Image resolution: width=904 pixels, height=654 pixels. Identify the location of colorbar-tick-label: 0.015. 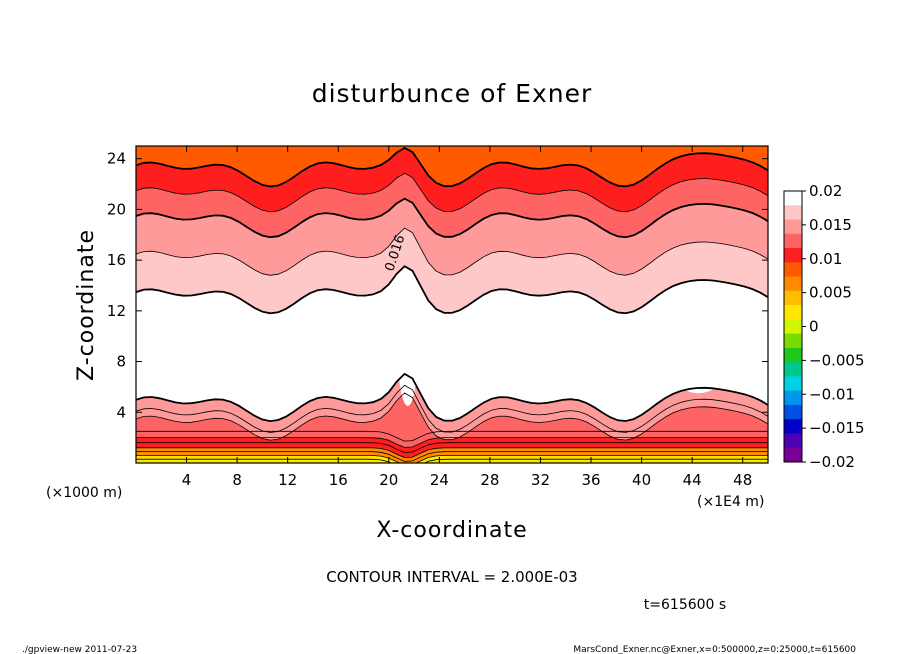
(830, 225).